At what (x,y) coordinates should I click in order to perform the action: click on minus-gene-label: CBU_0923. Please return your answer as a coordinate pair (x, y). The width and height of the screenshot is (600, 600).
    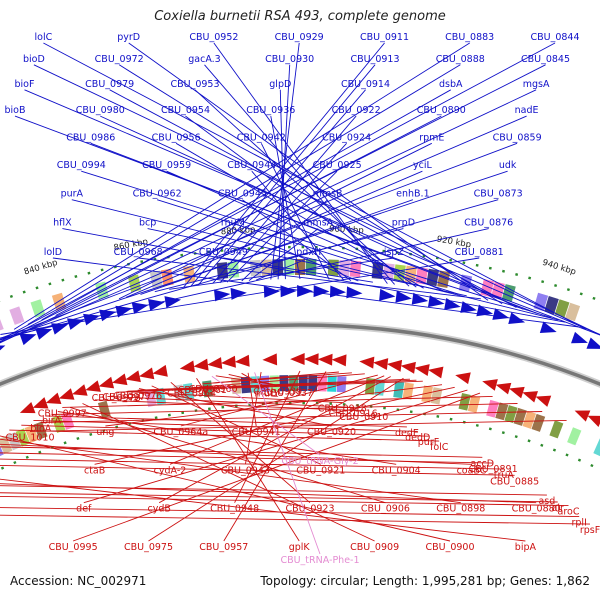
    Looking at the image, I should click on (309, 509).